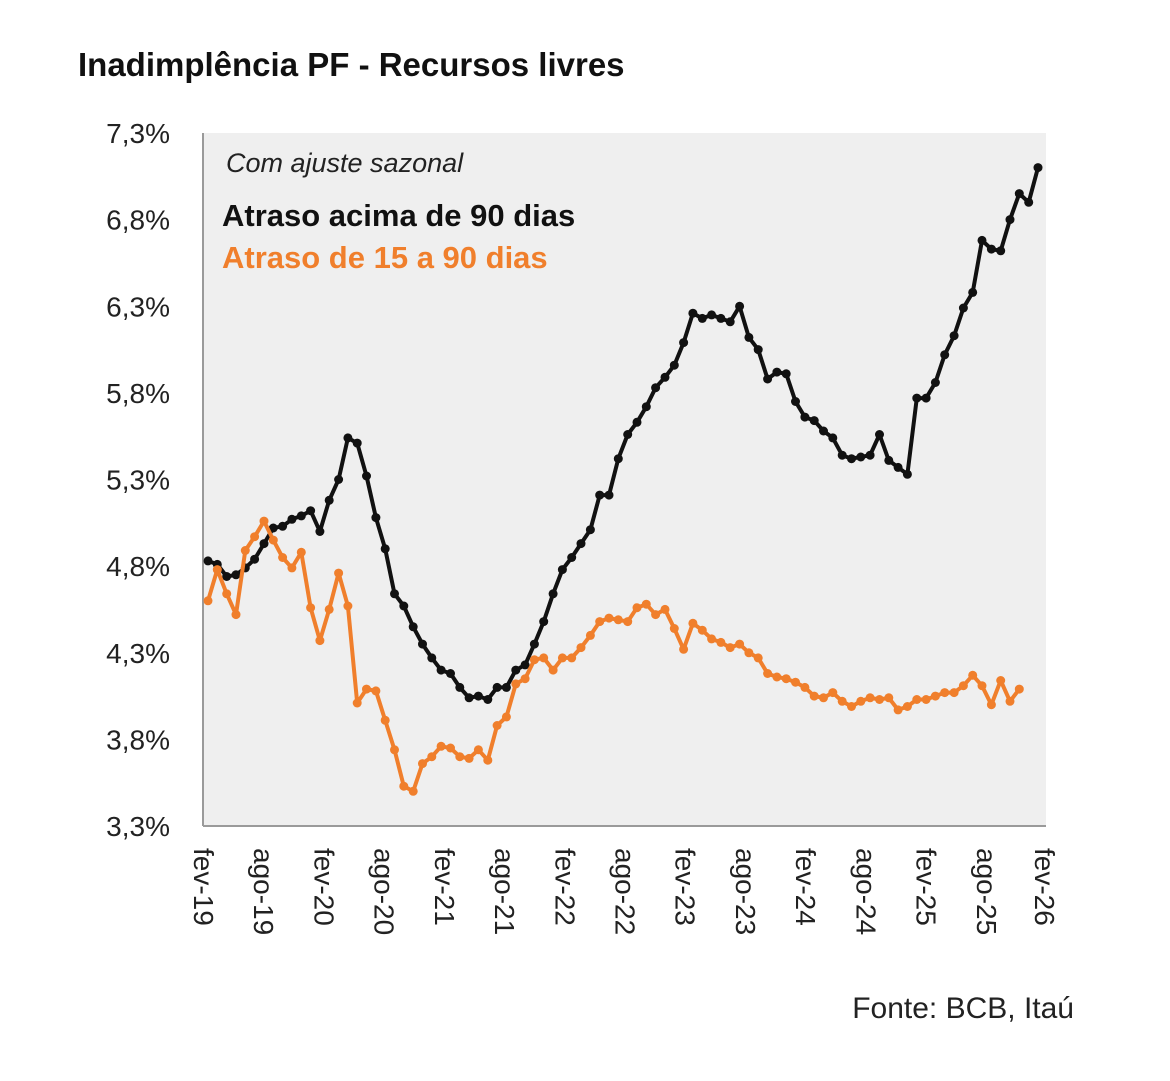  I want to click on x-tick-label: fev-21, so click(444, 887).